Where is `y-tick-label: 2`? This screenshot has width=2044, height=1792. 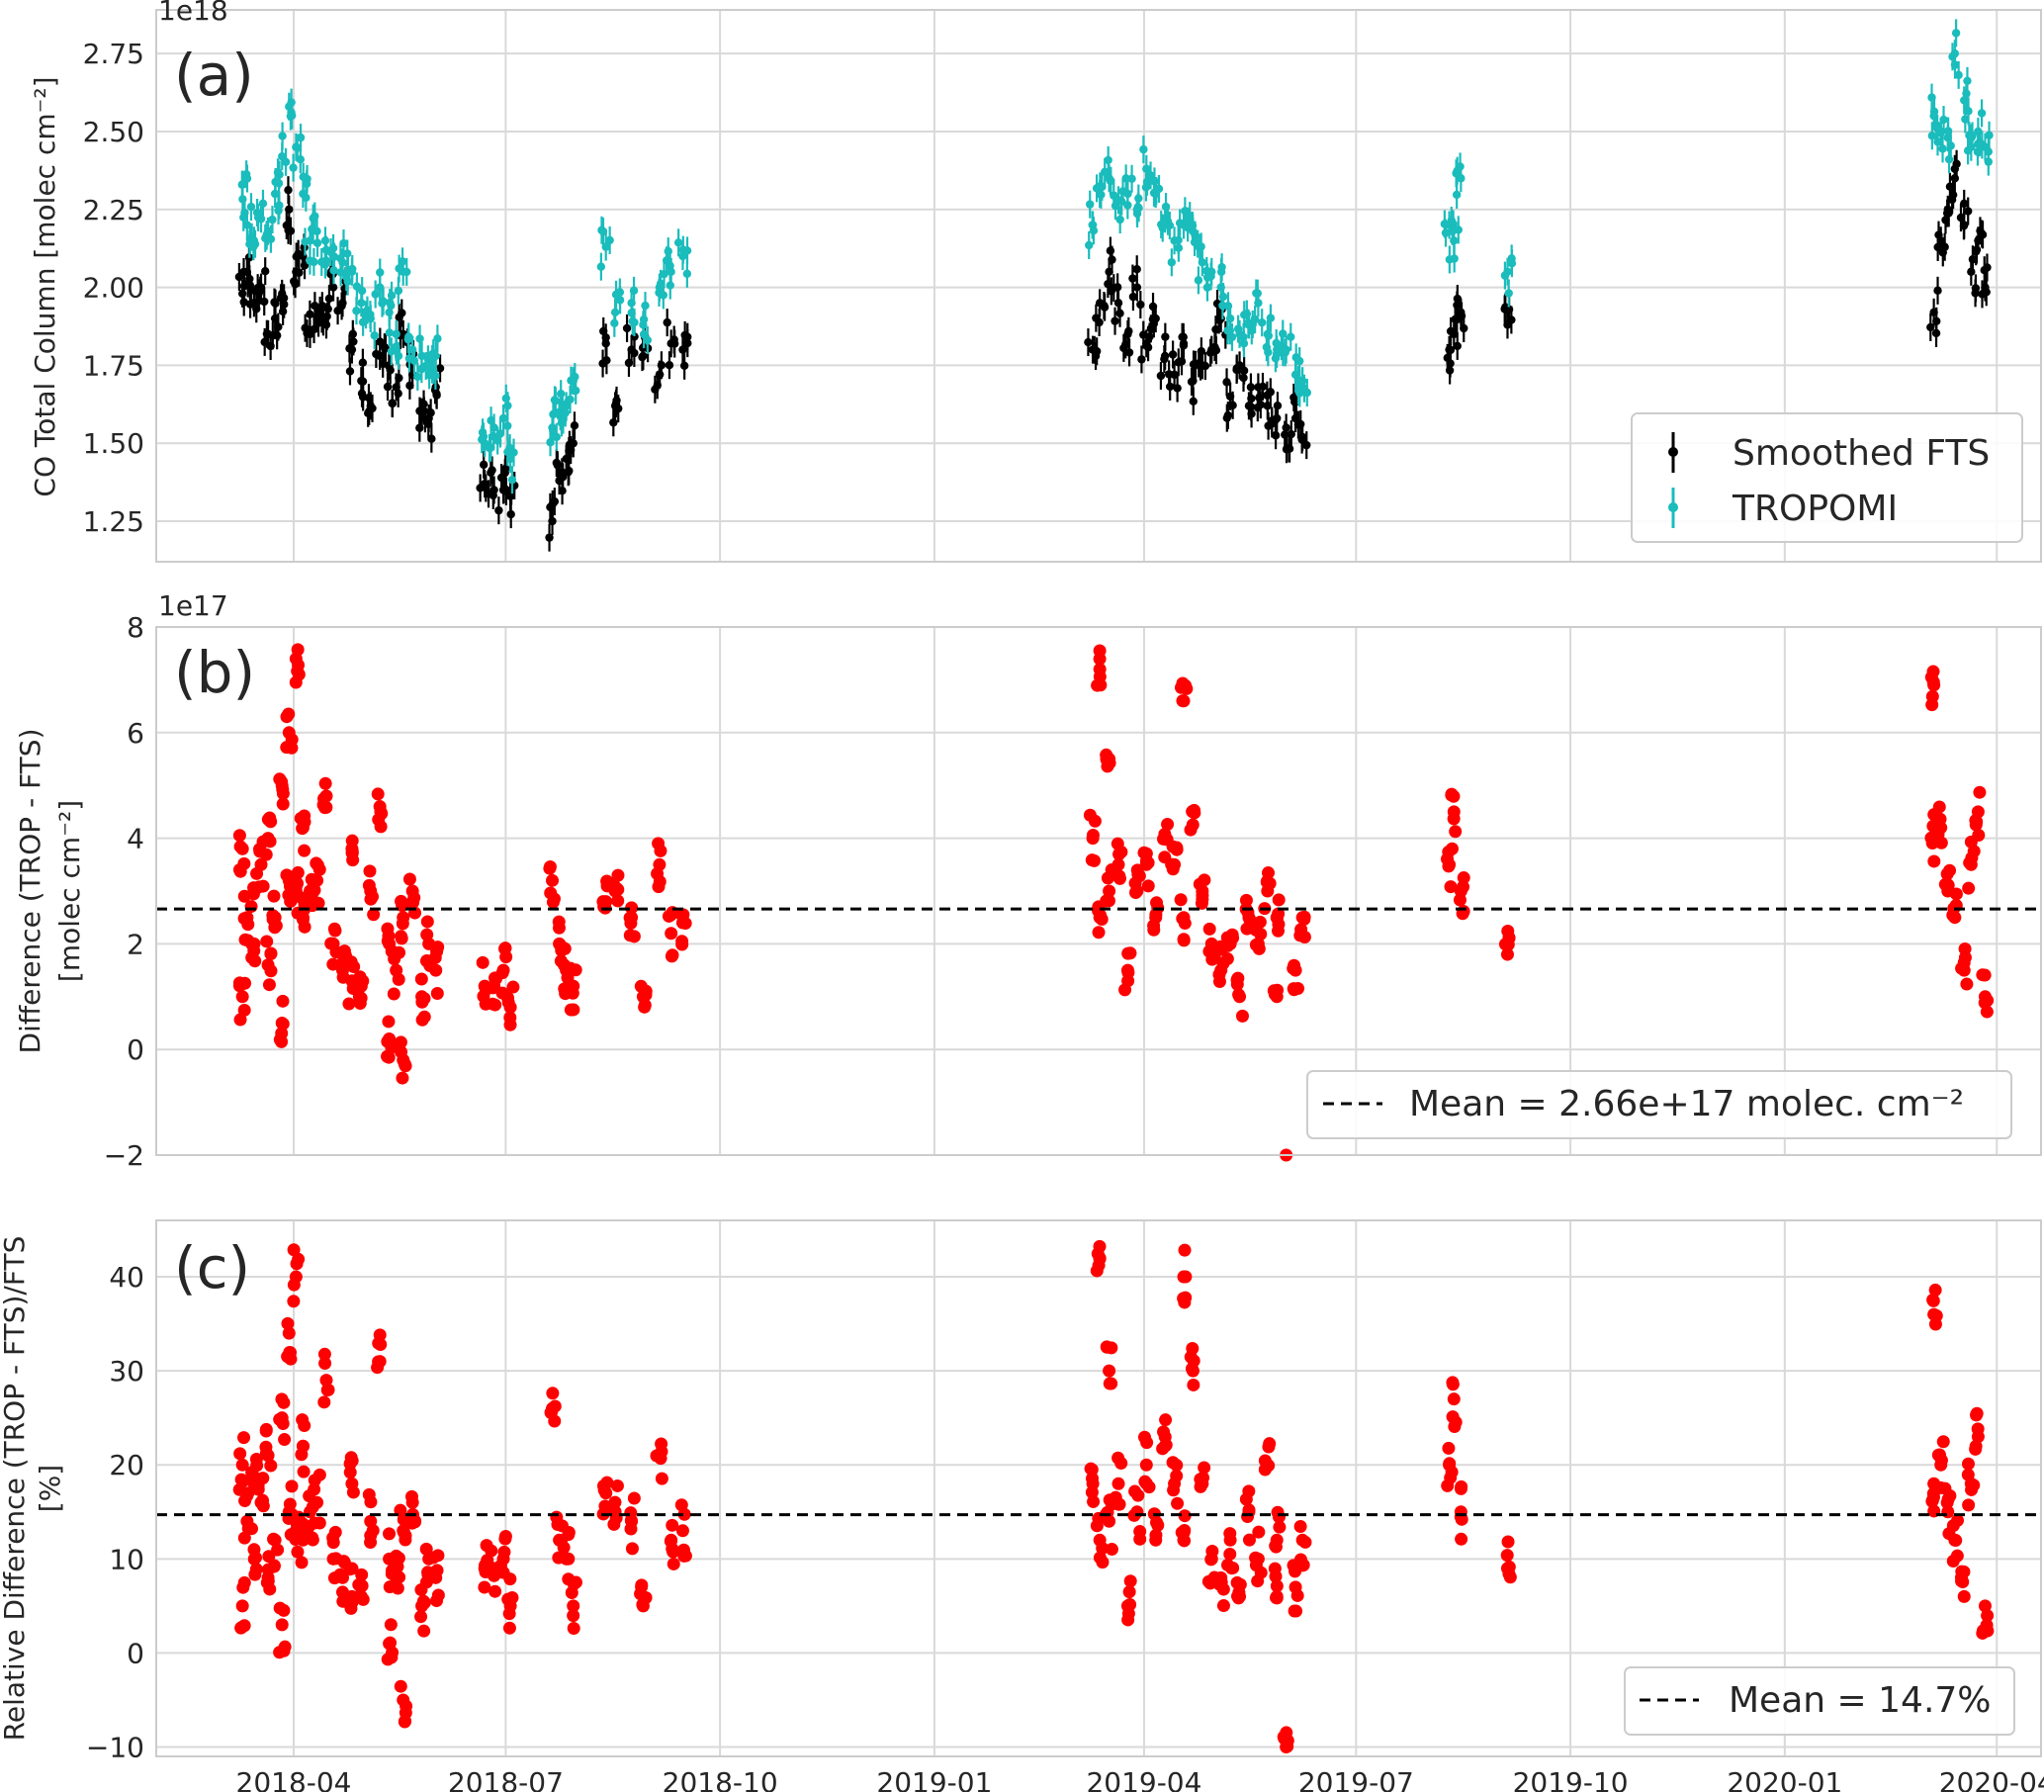
y-tick-label: 2 is located at coordinates (135, 944).